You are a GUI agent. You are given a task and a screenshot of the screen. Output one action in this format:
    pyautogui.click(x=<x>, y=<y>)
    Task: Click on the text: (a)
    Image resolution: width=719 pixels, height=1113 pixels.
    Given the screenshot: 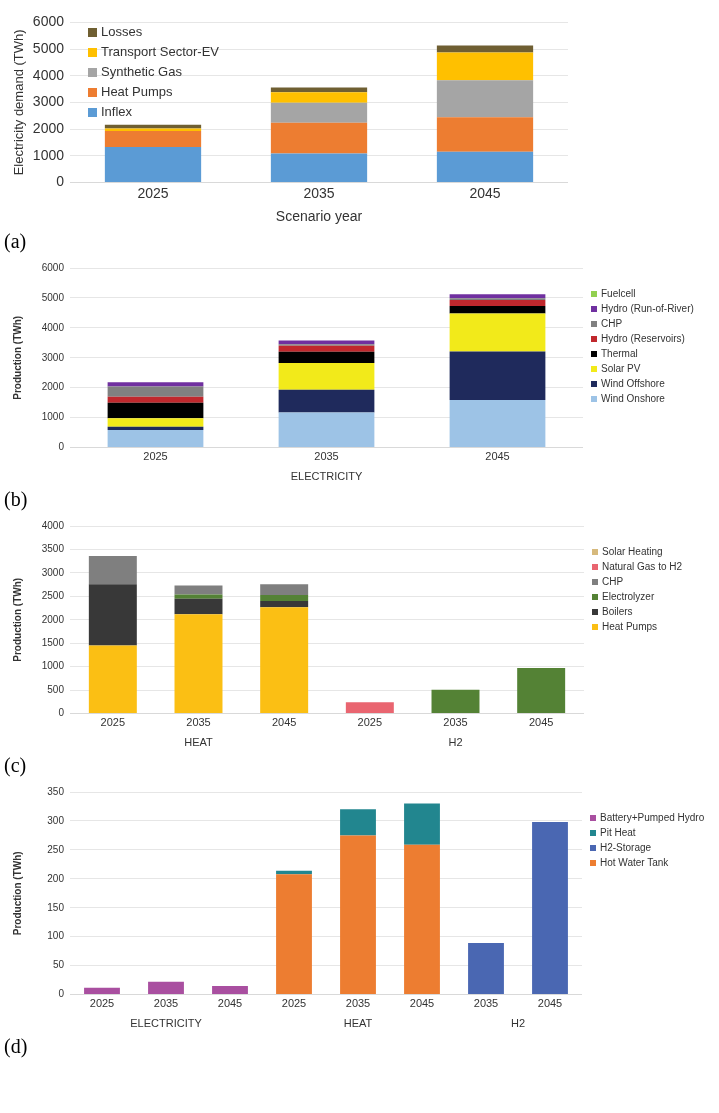 What is the action you would take?
    pyautogui.click(x=16, y=241)
    